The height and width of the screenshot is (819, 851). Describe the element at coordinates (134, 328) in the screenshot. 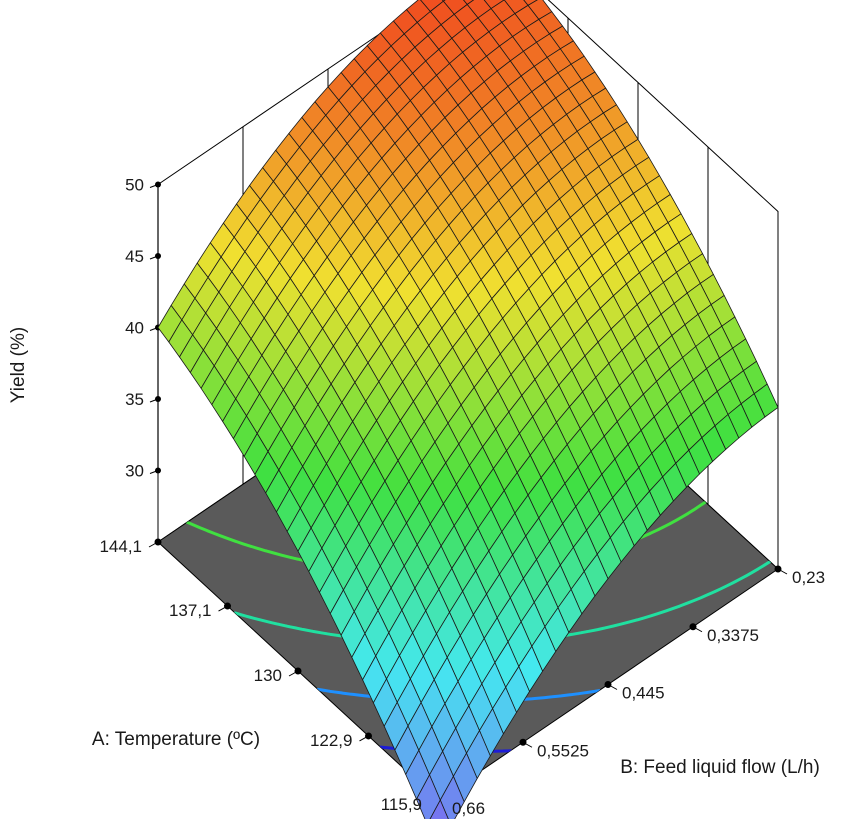

I see `z-tick-label: 40` at that location.